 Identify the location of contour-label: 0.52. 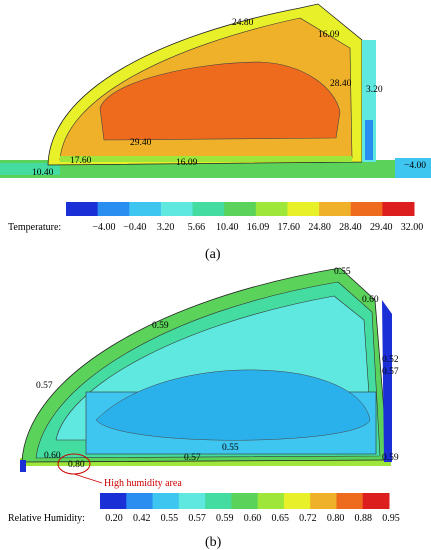
(390, 360).